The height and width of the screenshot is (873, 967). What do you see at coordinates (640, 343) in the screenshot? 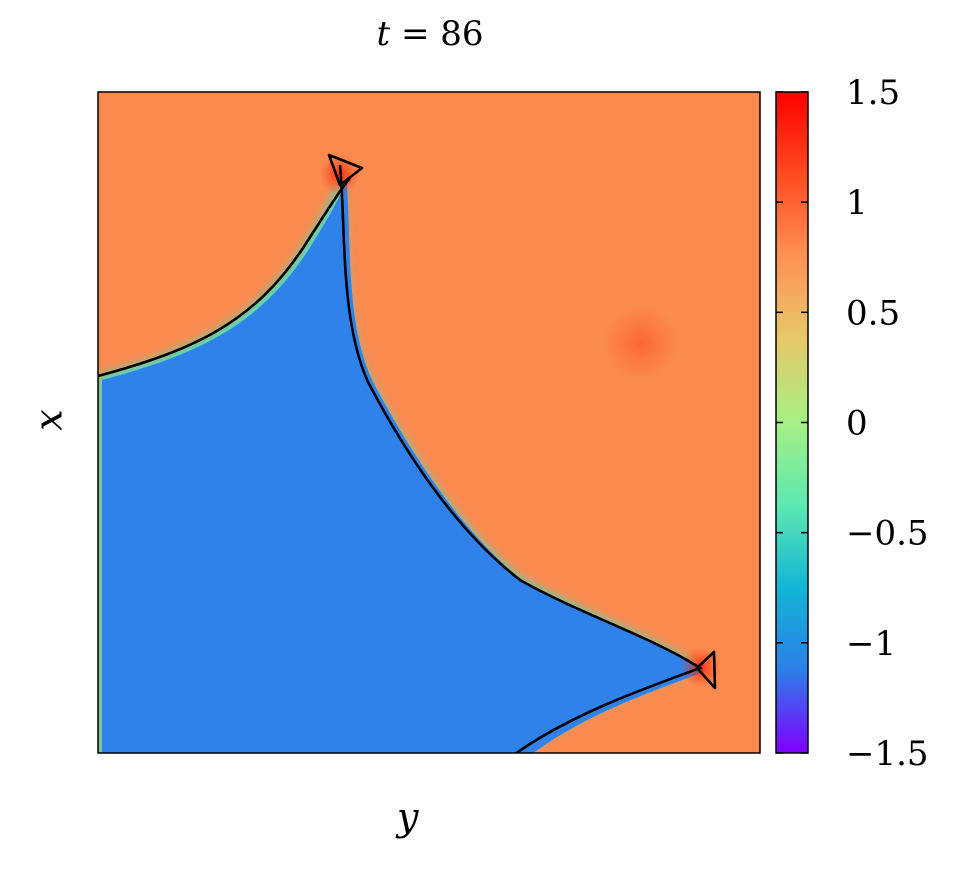
I see `hot-spot` at bounding box center [640, 343].